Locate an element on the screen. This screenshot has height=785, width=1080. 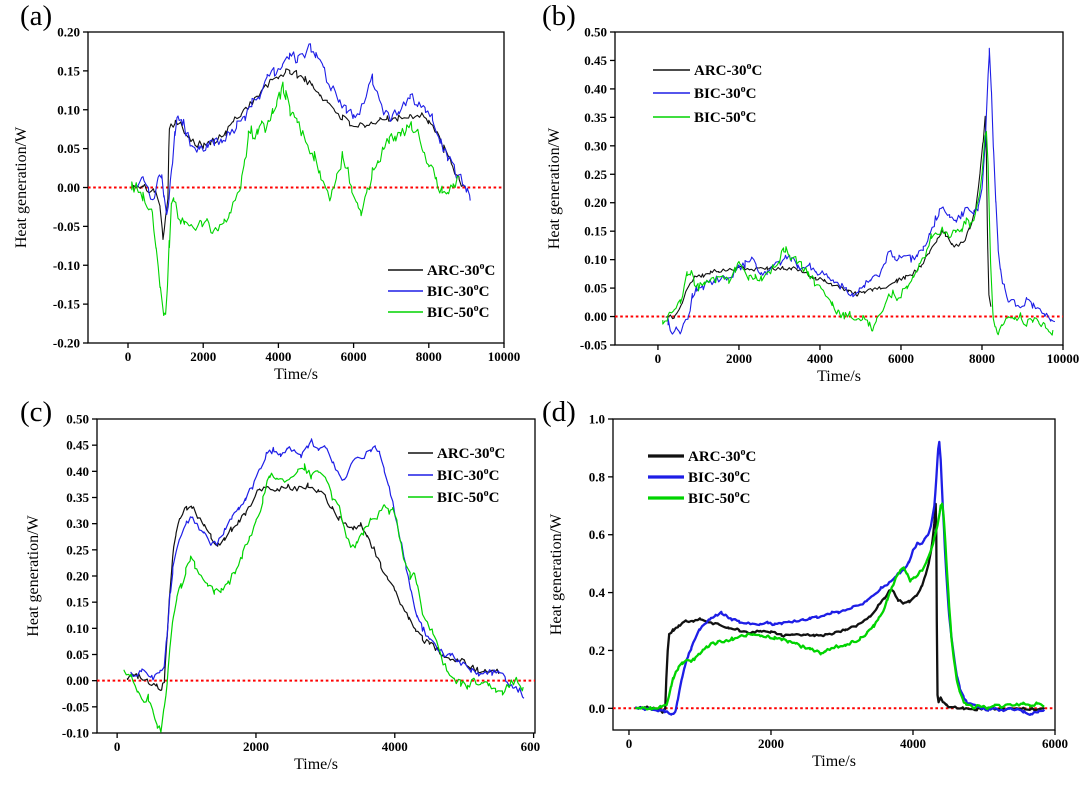
y-tick-label: 0.4 is located at coordinates (597, 592).